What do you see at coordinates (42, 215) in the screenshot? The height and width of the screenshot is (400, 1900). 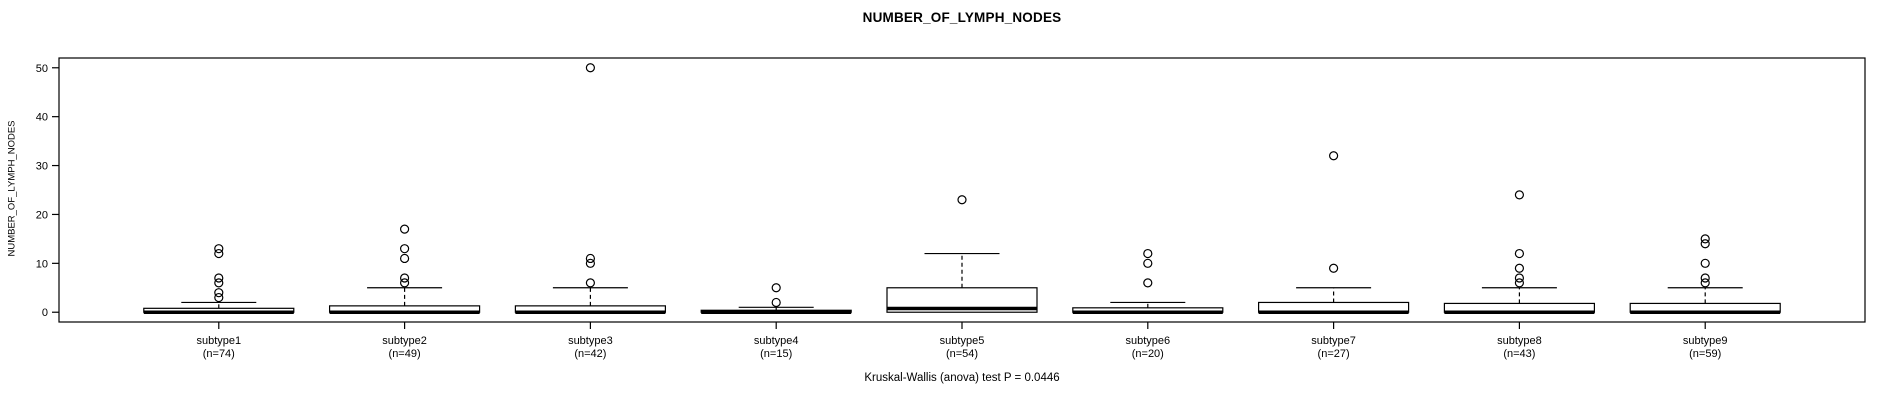 I see `y-tick-label: 20` at bounding box center [42, 215].